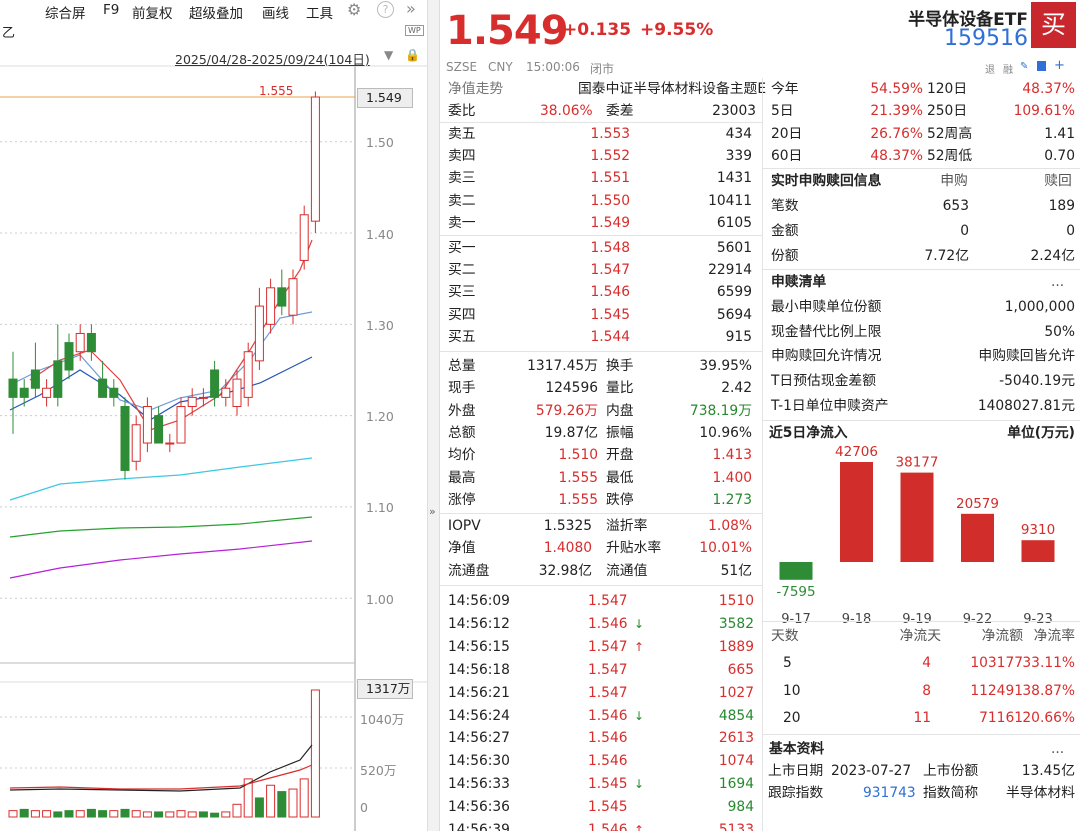 This screenshot has height=831, width=1080. What do you see at coordinates (736, 826) in the screenshot?
I see `tick-volume: 5133` at bounding box center [736, 826].